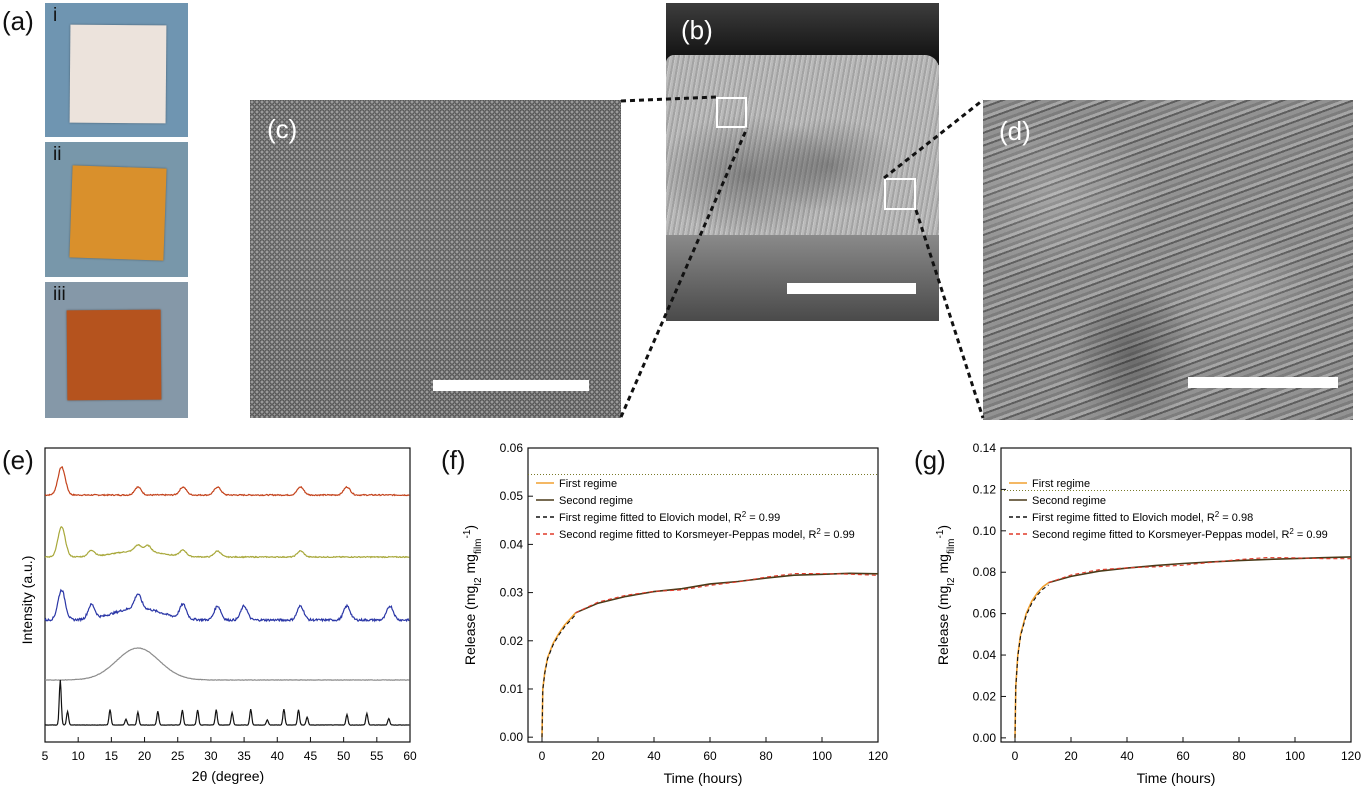  I want to click on release-f-x-tick-label: 100, so click(822, 756).